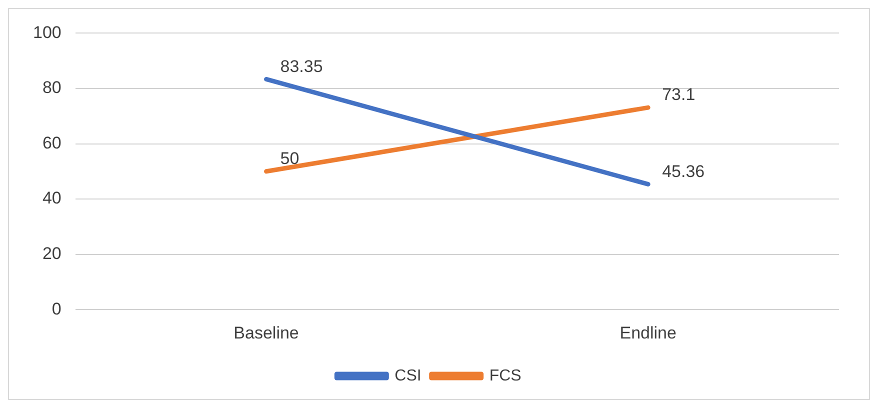 The image size is (878, 408). I want to click on x-tick-label: Endline, so click(648, 332).